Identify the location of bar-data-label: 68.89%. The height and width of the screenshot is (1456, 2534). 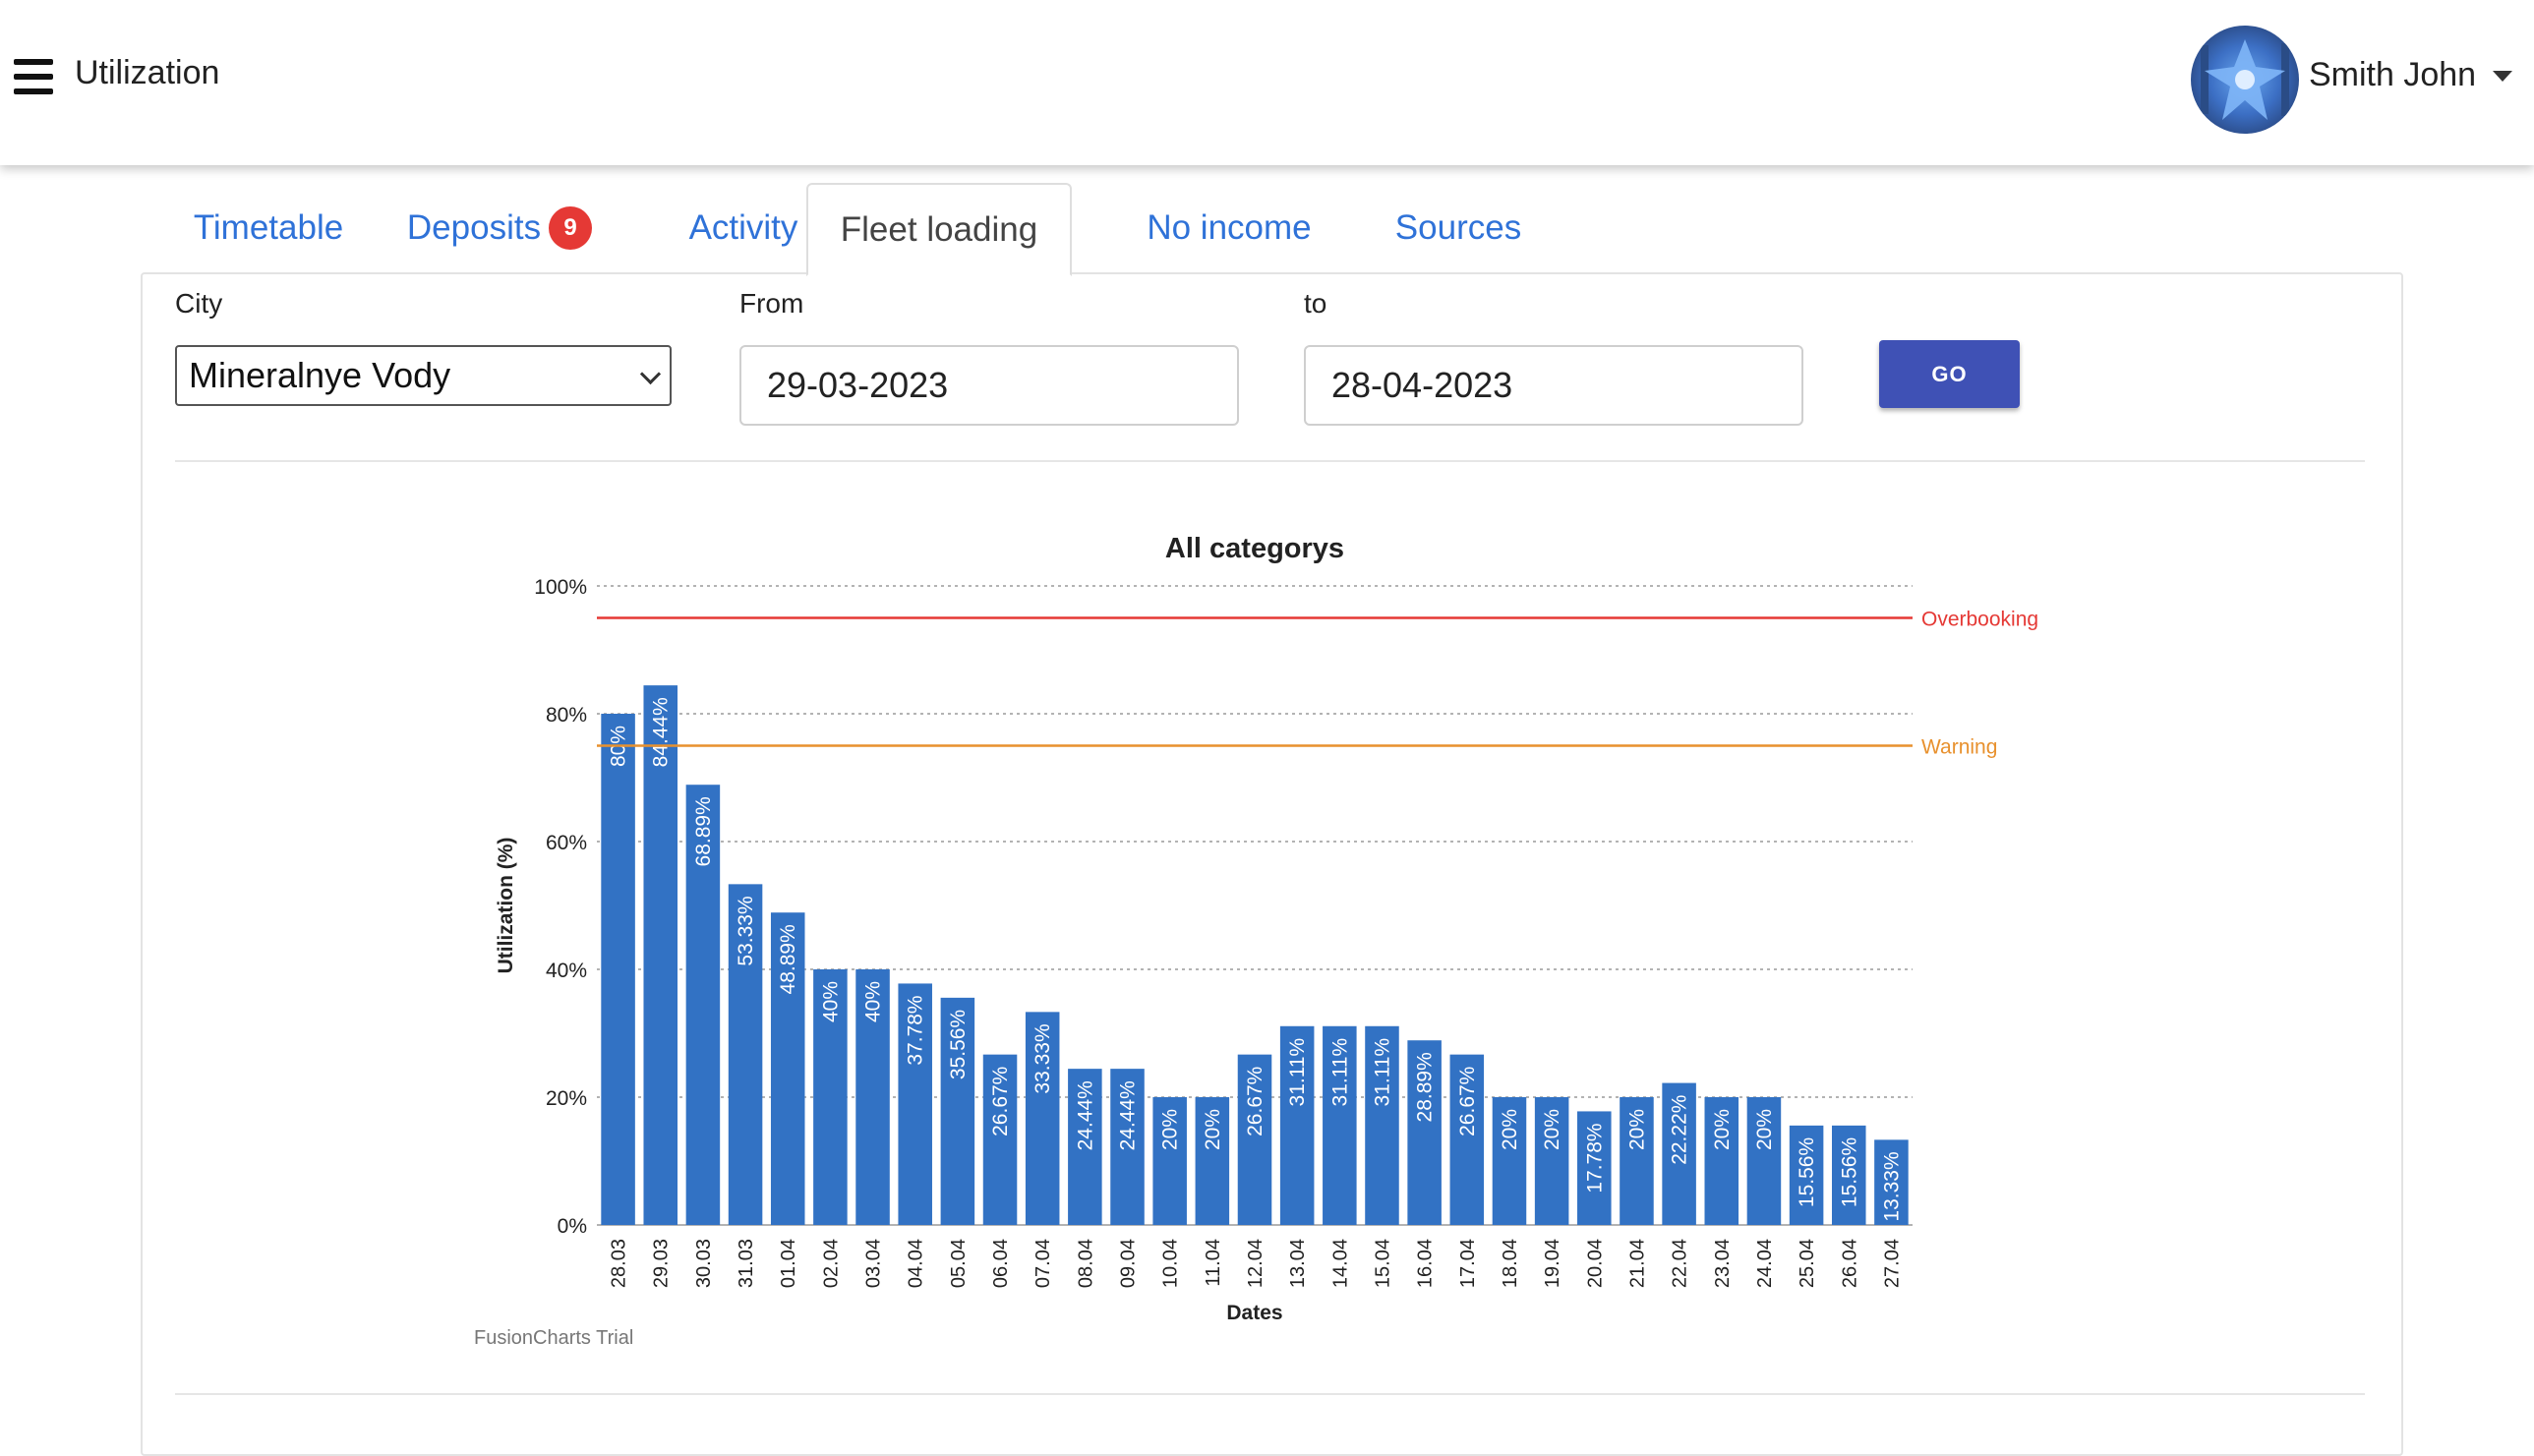
(704, 831).